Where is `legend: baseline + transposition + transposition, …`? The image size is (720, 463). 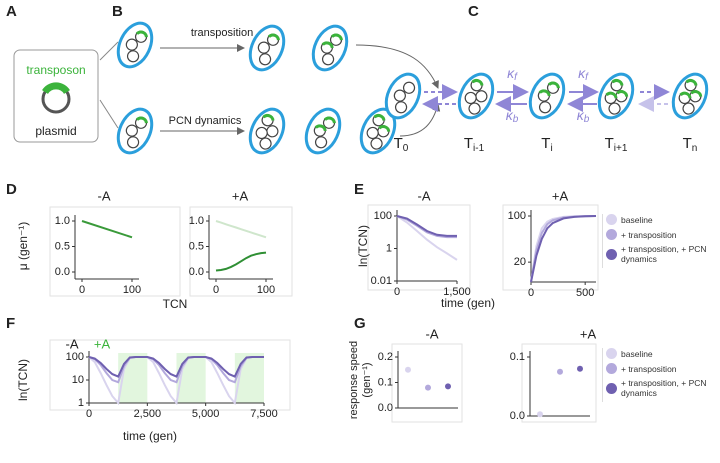 legend: baseline + transposition + transposition, … is located at coordinates (660, 375).